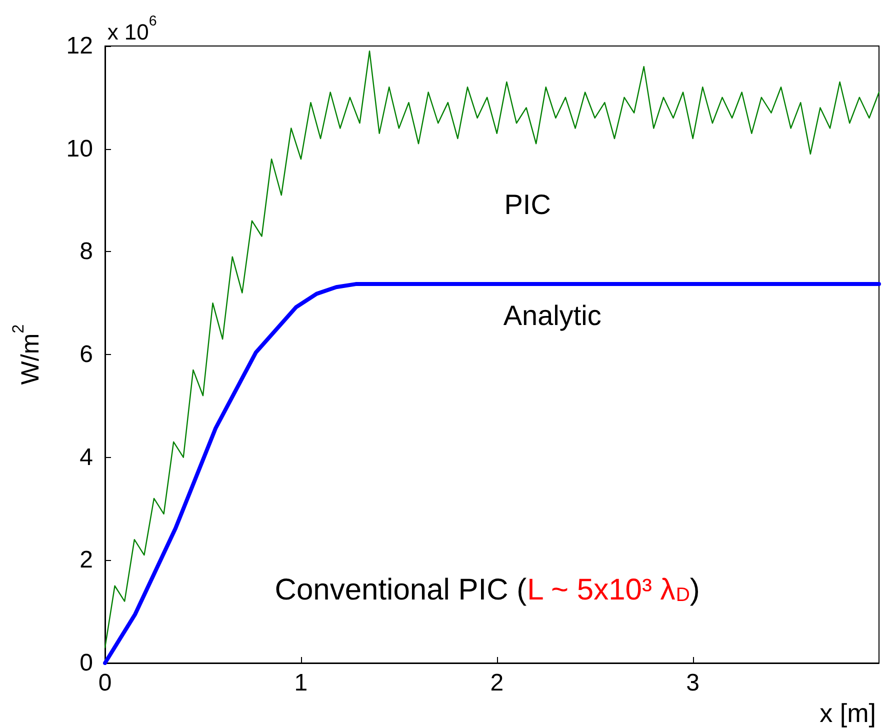  I want to click on y-tick-label: 2, so click(86, 560).